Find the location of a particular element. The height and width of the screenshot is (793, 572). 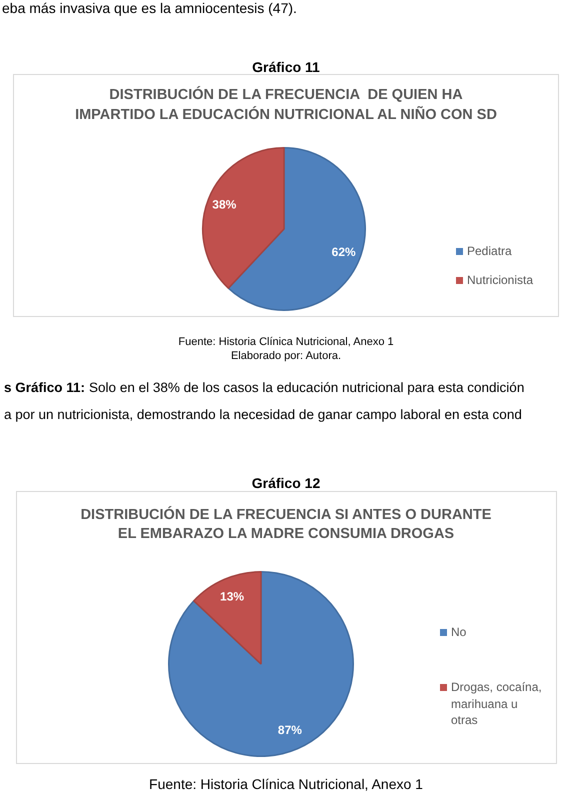

text: a por un nutricionista, demostrando la necesidad de ganar campo laboral en esta cond is located at coordinates (263, 414).